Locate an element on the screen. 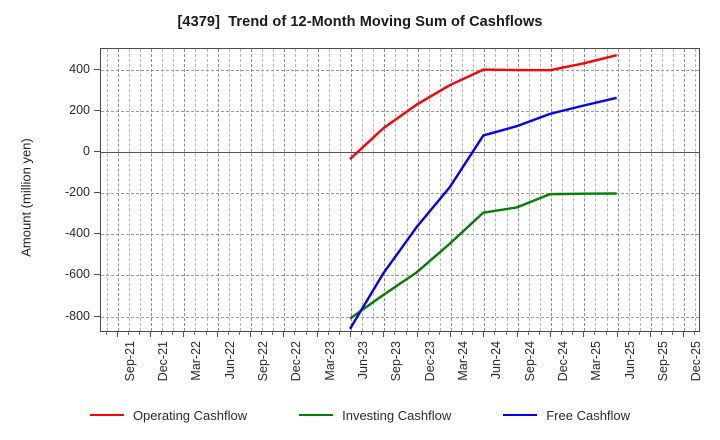 This screenshot has width=720, height=440. x-tick-label: Dec-25 is located at coordinates (696, 361).